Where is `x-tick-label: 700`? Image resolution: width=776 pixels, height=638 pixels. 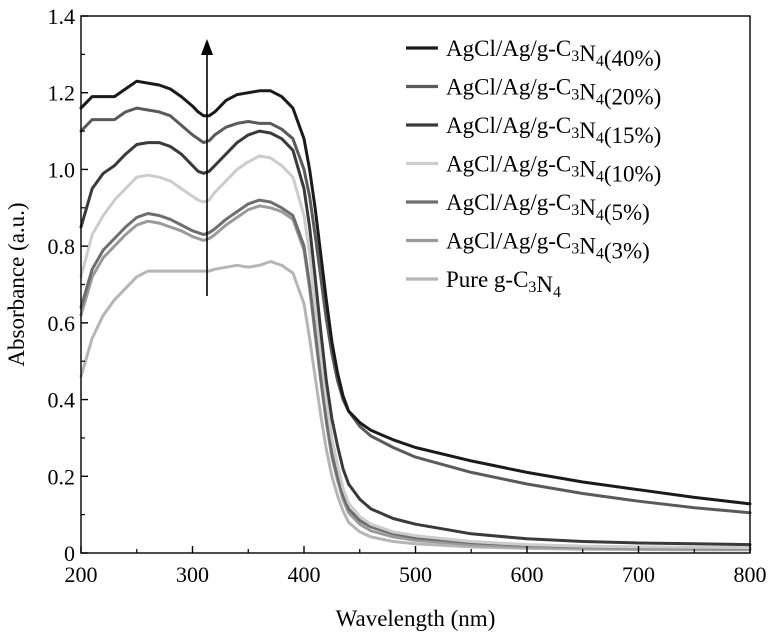
x-tick-label: 700 is located at coordinates (638, 574).